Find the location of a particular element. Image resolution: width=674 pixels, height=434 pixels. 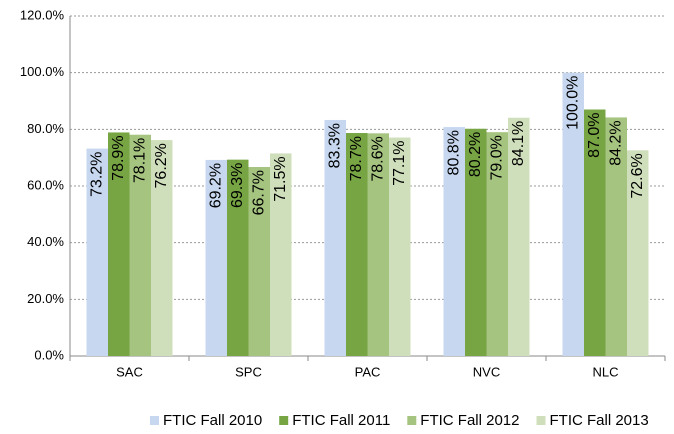

legend-label: FTIC Fall 2011 is located at coordinates (341, 420).